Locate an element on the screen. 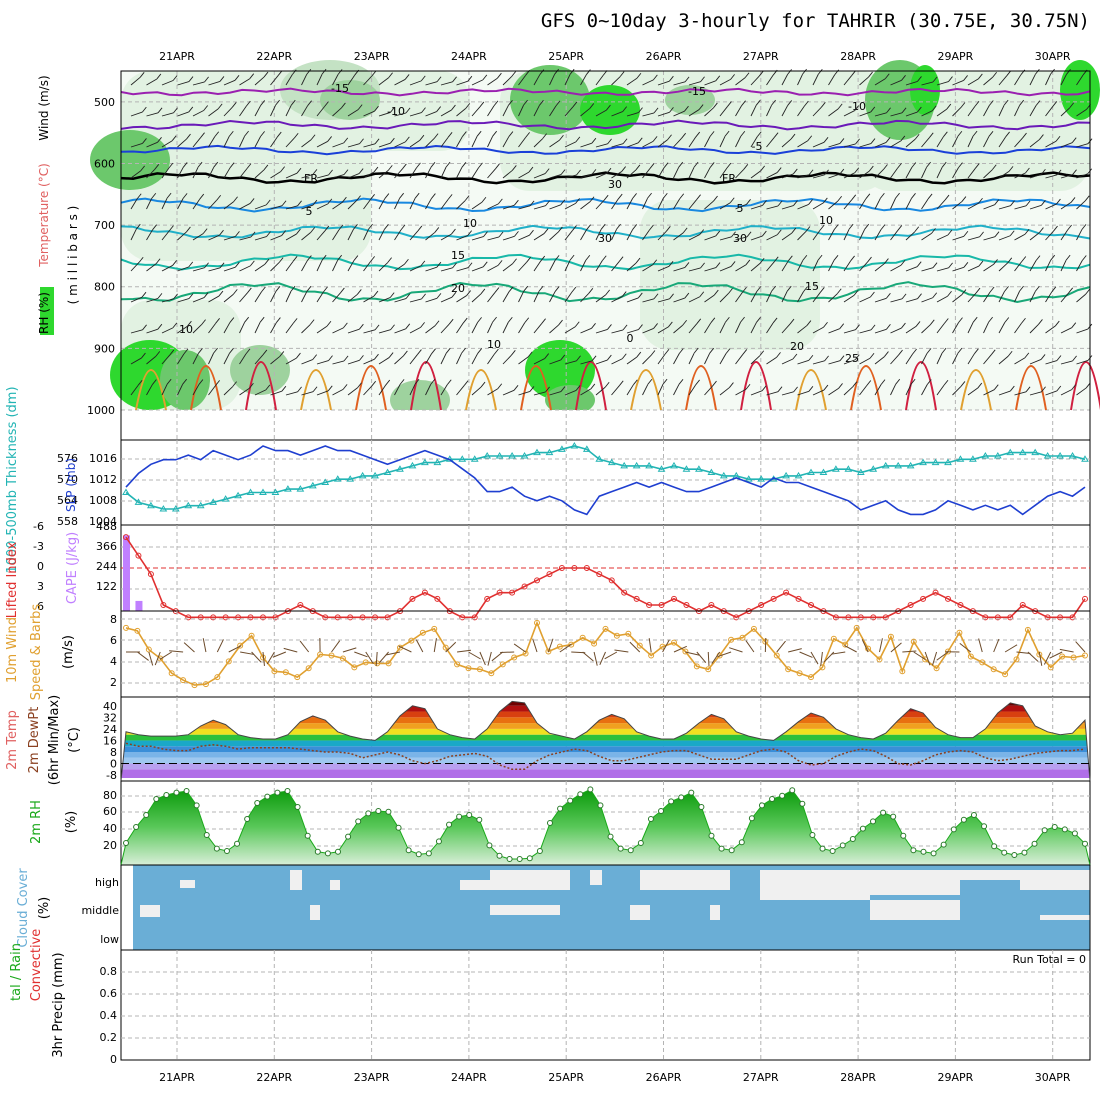 This screenshot has height=1100, width=1100. cape-tick-label: 122 is located at coordinates (106, 586).